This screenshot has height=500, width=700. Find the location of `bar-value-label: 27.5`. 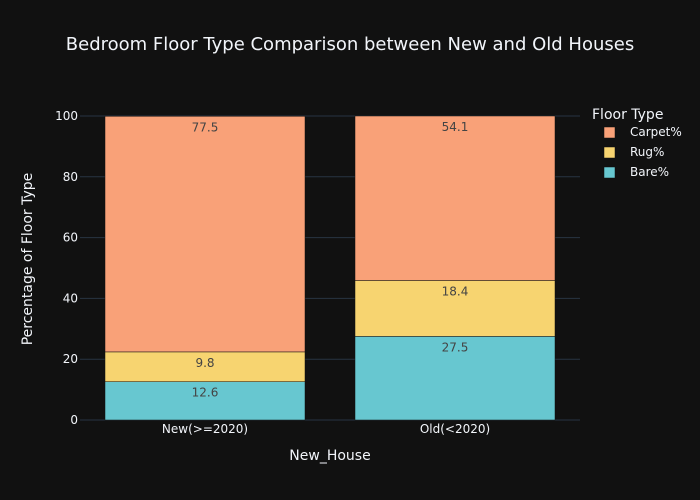

bar-value-label: 27.5 is located at coordinates (455, 347).